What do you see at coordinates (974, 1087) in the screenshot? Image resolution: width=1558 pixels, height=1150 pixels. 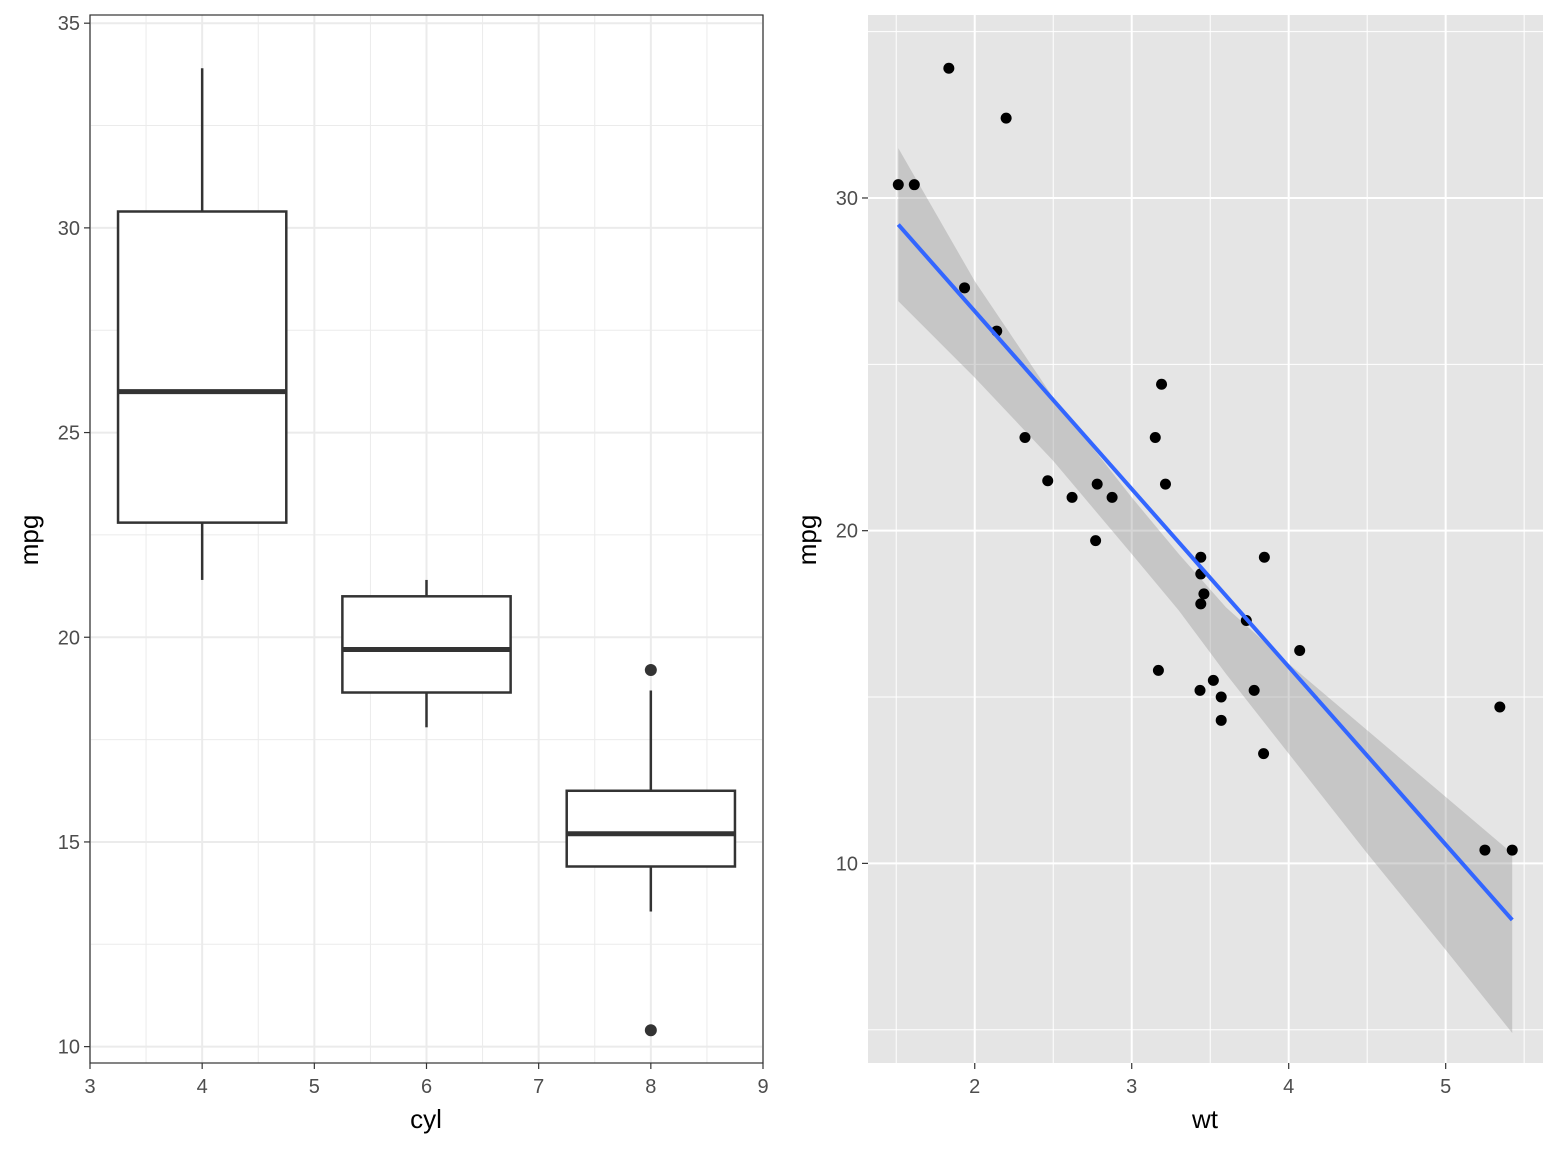 I see `x-tick-label: 2` at bounding box center [974, 1087].